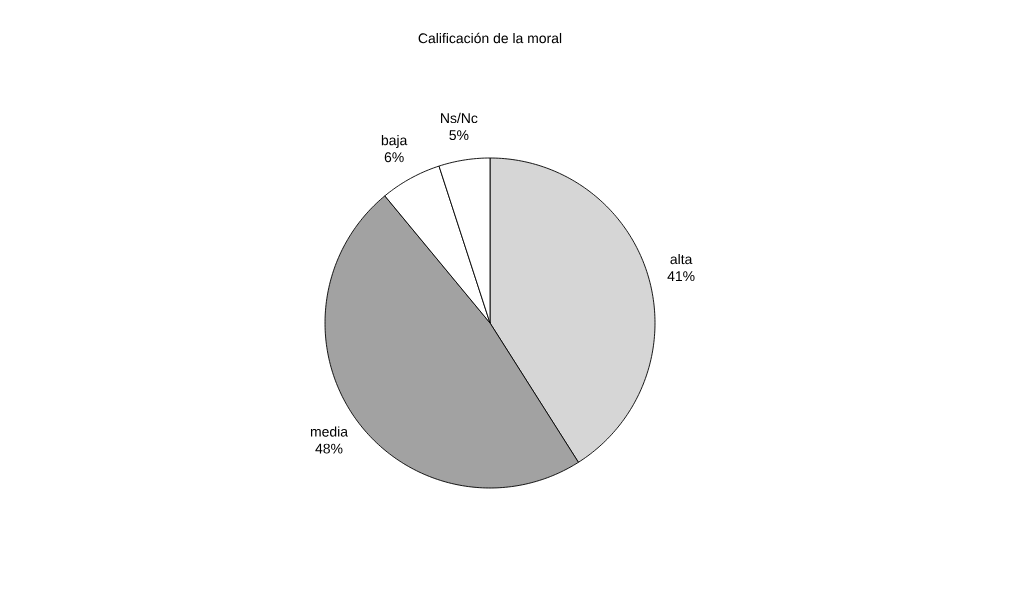  I want to click on data-label: 5%, so click(459, 135).